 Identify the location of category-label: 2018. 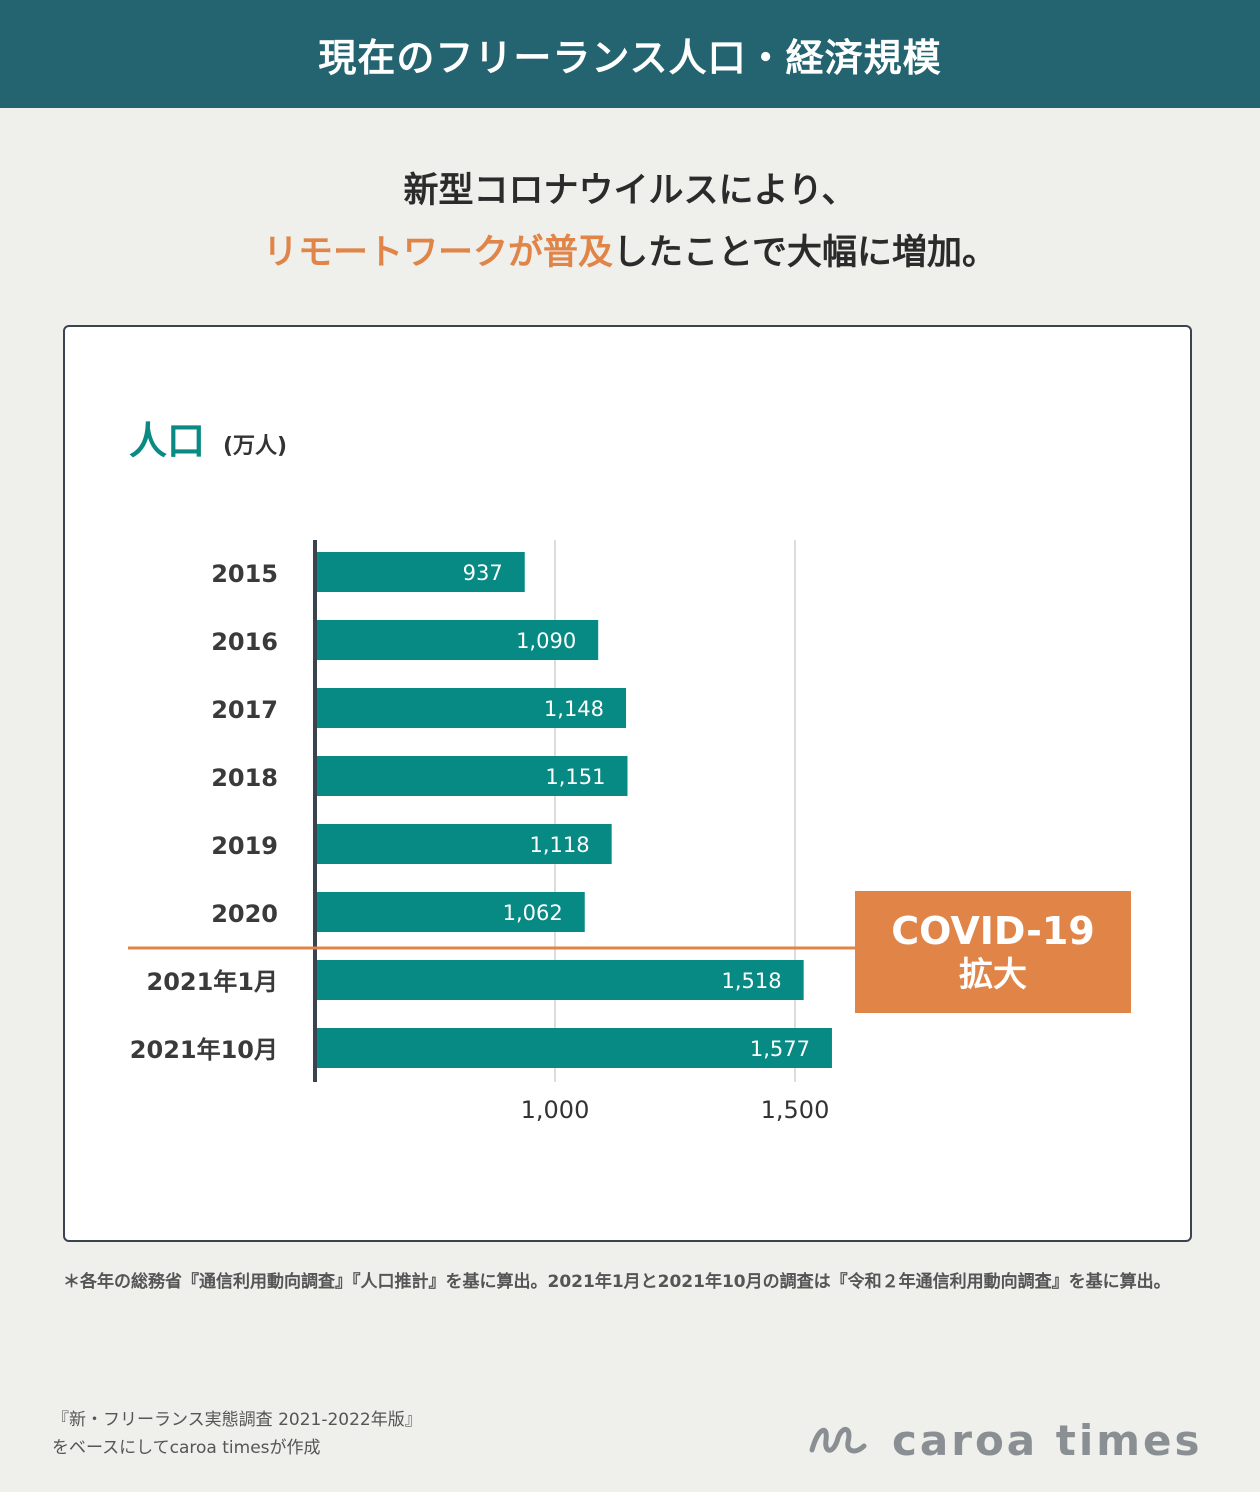
(244, 778).